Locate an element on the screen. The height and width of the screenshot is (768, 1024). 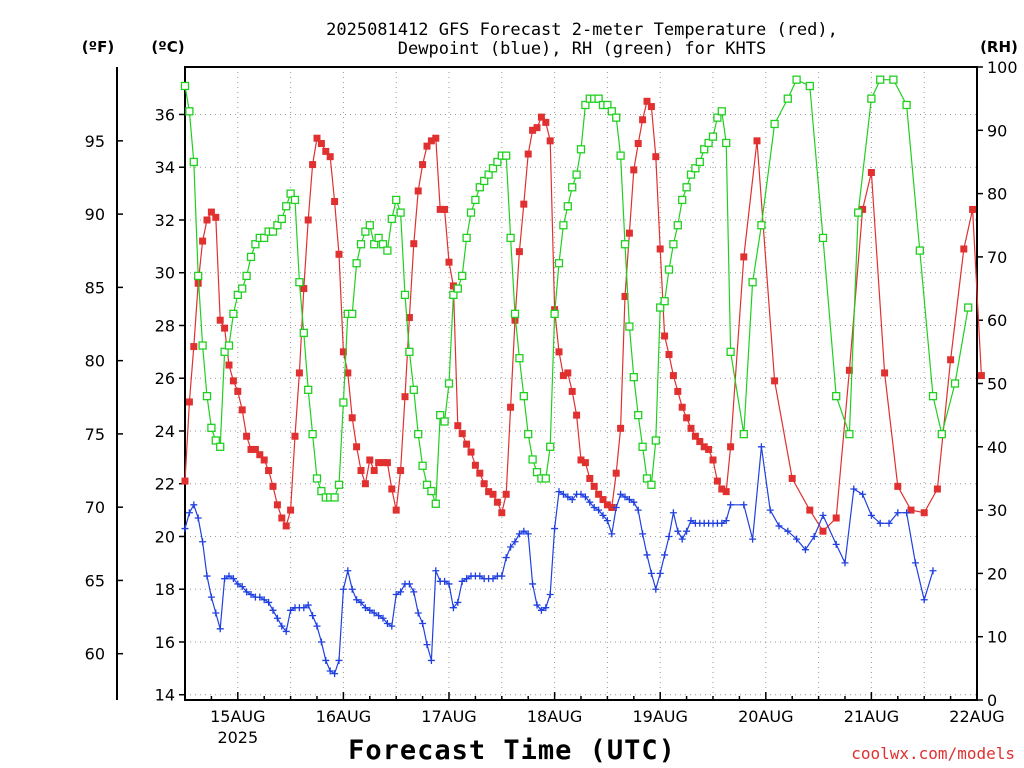
rh-tick-label: 90 is located at coordinates (997, 130).